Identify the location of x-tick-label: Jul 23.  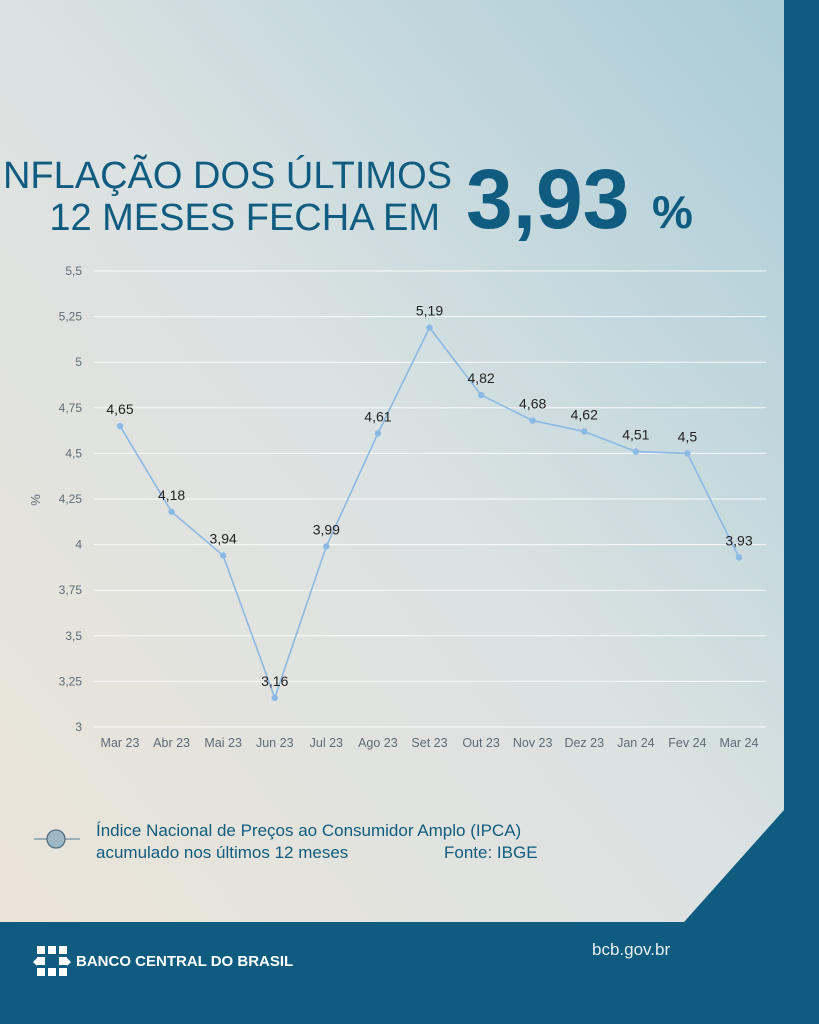
(326, 743).